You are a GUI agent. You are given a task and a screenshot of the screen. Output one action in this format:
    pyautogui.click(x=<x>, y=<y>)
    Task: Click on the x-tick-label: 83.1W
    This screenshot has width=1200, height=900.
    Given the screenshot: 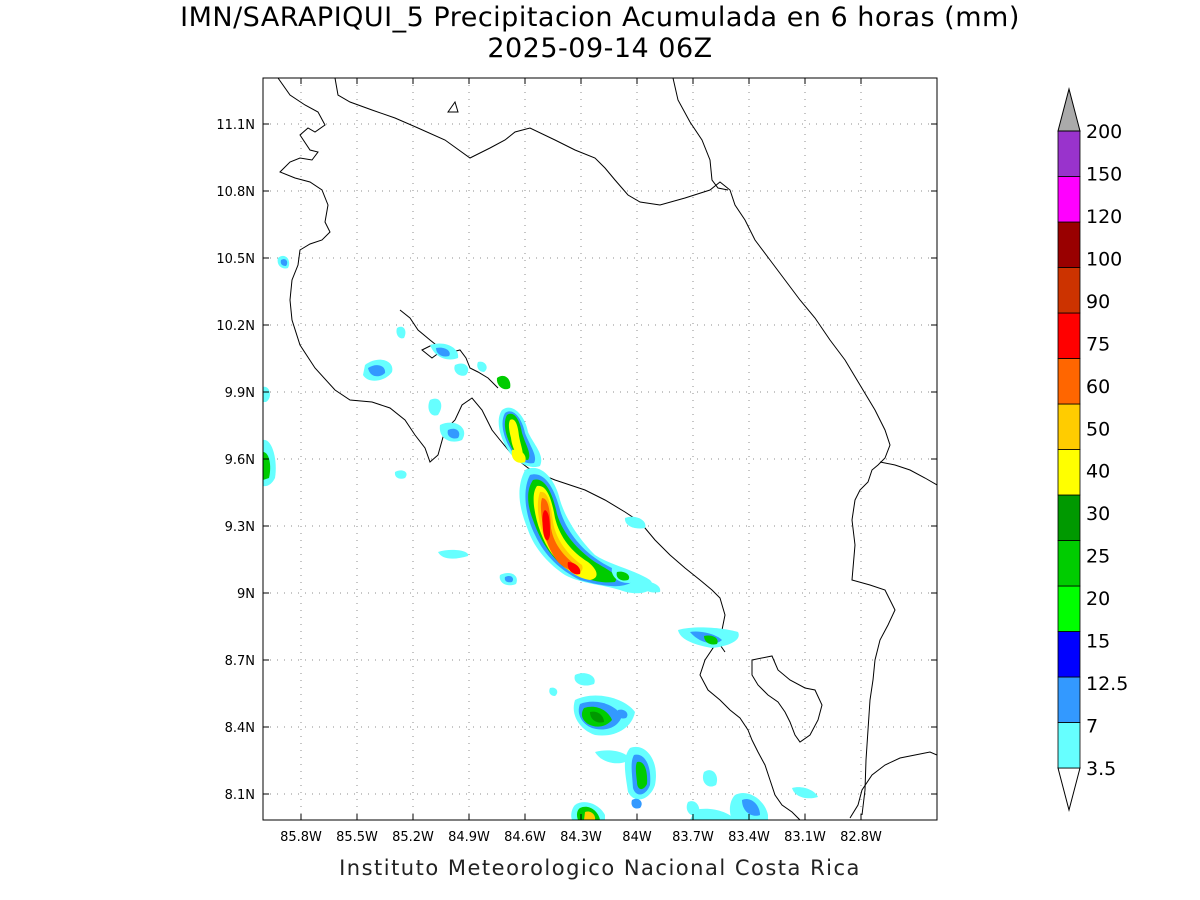 What is the action you would take?
    pyautogui.click(x=805, y=837)
    